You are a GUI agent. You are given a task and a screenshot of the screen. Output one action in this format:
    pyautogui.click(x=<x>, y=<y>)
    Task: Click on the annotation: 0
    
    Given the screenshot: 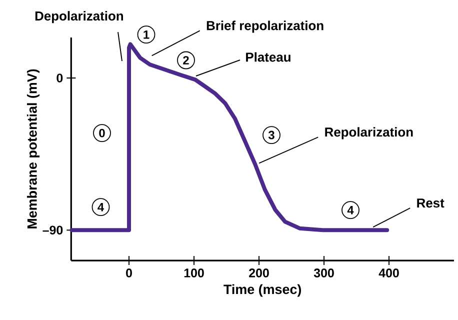 What is the action you would take?
    pyautogui.click(x=102, y=133)
    